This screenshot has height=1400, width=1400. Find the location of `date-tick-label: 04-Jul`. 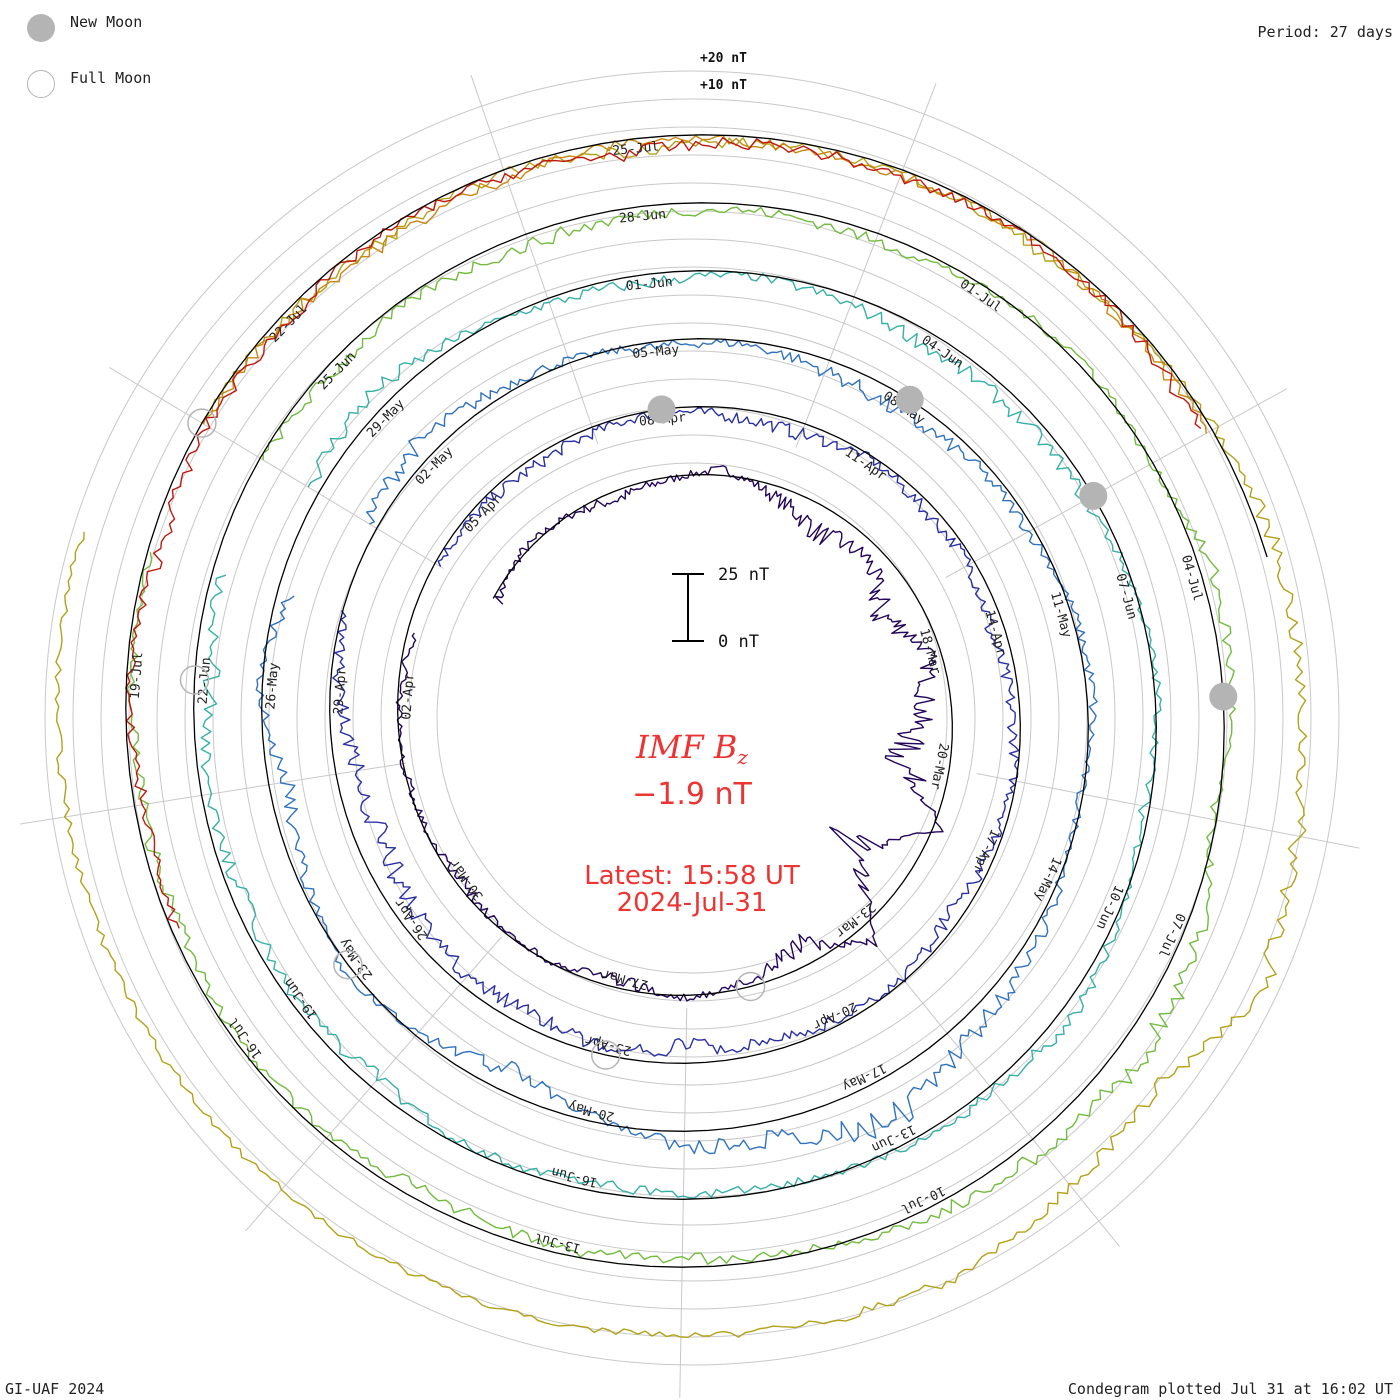

date-tick-label: 04-Jul is located at coordinates (1191, 578).